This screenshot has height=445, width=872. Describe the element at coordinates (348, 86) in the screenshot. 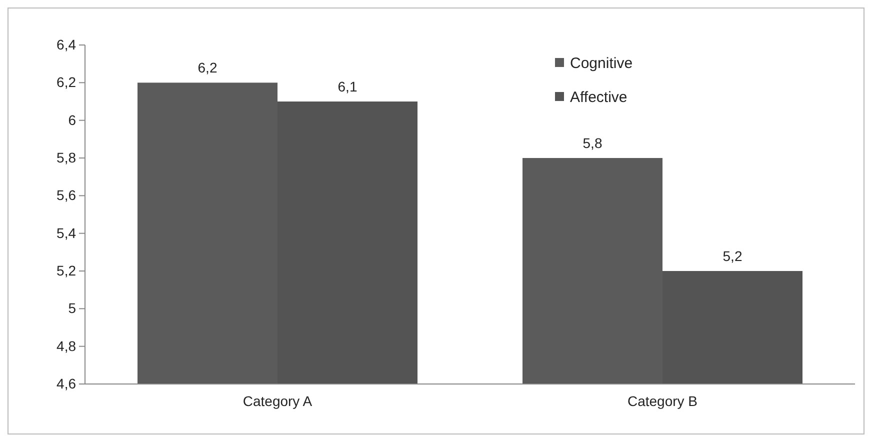

I see `data-label: 6,1` at that location.